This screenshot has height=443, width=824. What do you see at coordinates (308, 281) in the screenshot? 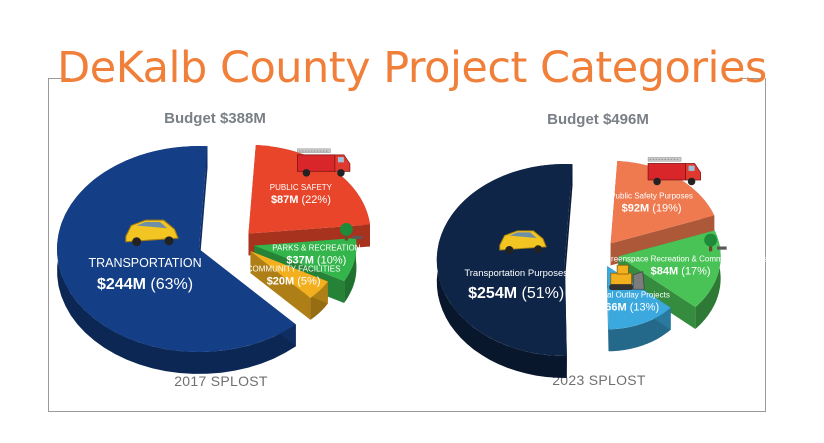
I see `slice-percent: (5%)` at bounding box center [308, 281].